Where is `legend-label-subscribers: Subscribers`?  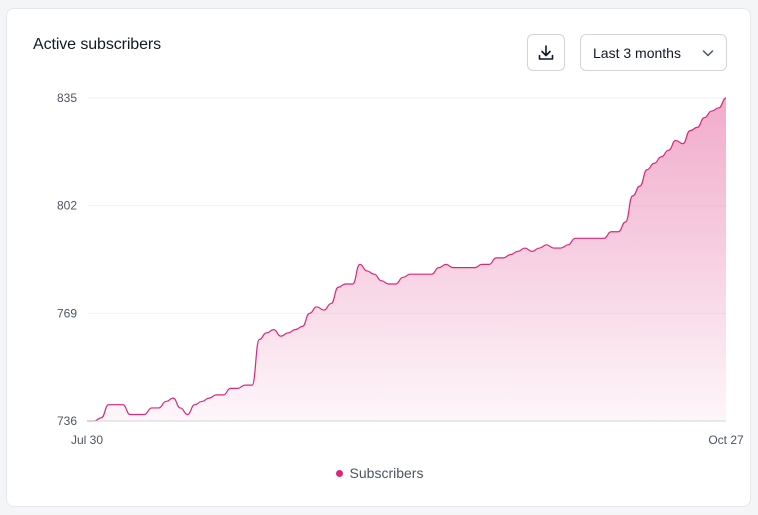 legend-label-subscribers: Subscribers is located at coordinates (386, 473).